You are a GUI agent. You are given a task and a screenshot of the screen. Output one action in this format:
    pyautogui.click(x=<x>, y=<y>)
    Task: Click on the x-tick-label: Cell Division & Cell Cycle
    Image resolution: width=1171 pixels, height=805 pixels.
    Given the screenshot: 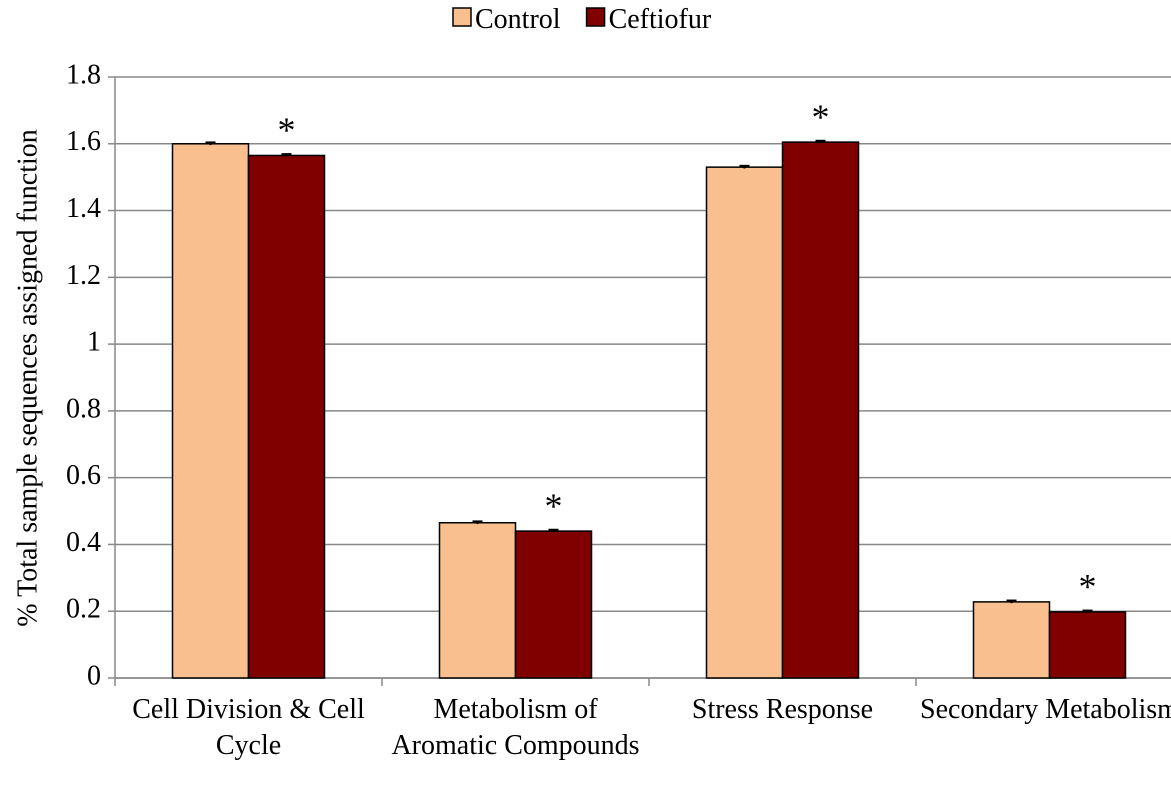 What is the action you would take?
    pyautogui.click(x=248, y=727)
    